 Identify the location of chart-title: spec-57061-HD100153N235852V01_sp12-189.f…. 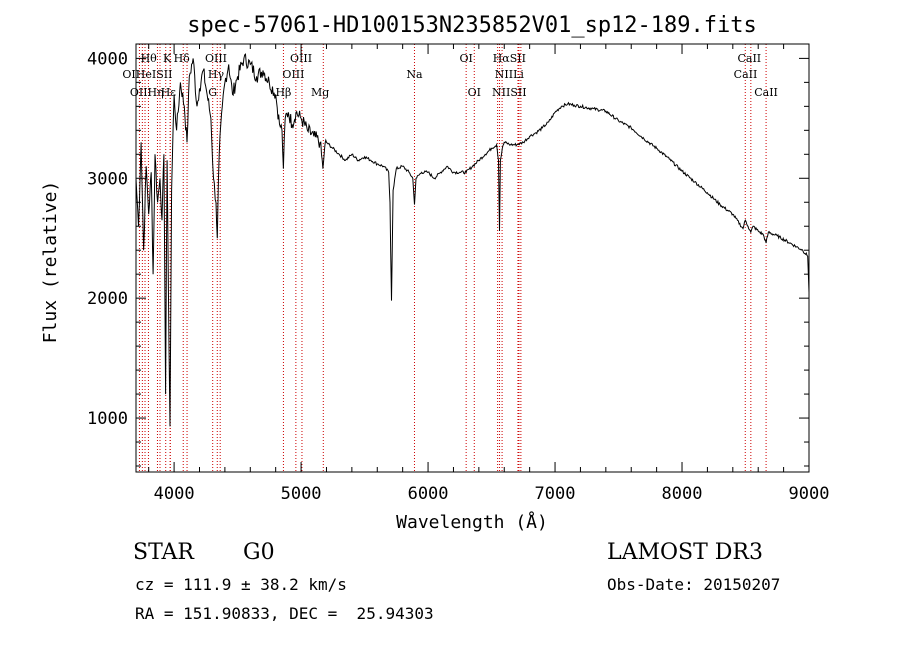
(472, 25).